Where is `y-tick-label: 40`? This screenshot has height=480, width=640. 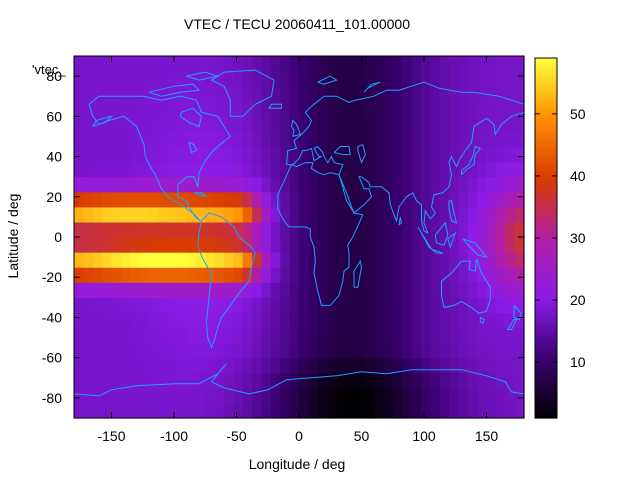
y-tick-label: 40 is located at coordinates (54, 157).